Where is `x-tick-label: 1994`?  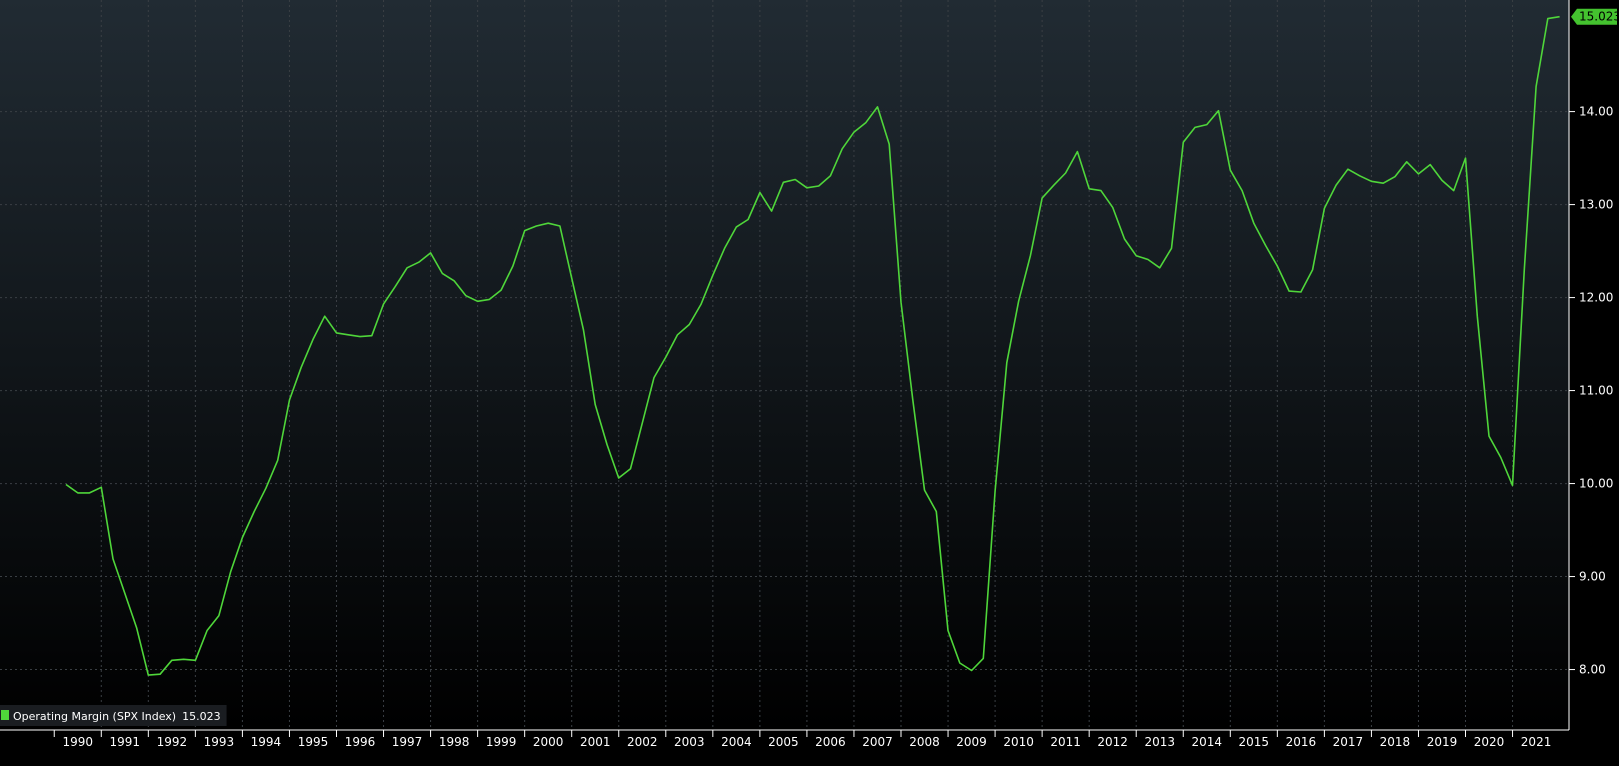
x-tick-label: 1994 is located at coordinates (266, 742).